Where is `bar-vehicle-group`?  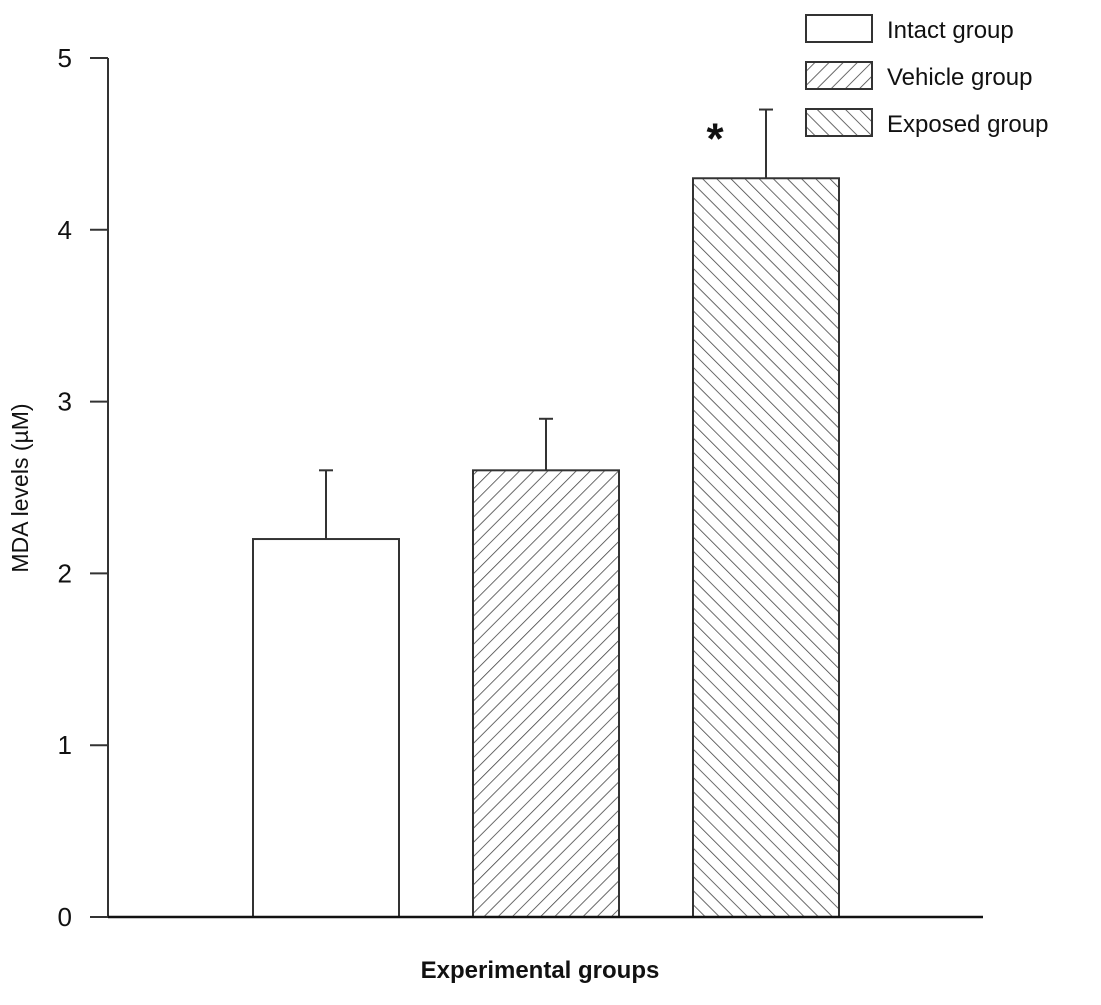 bar-vehicle-group is located at coordinates (546, 693).